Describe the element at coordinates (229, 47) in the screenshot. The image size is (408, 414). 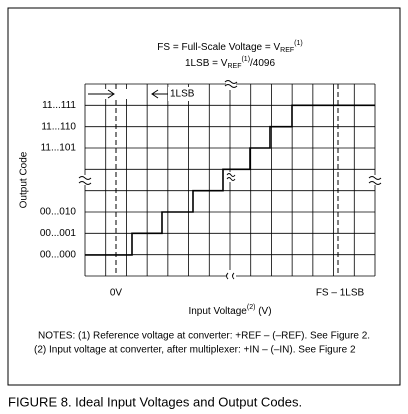
I see `fs-definition: FS = Full-Scale Voltage = VREF(1)` at that location.